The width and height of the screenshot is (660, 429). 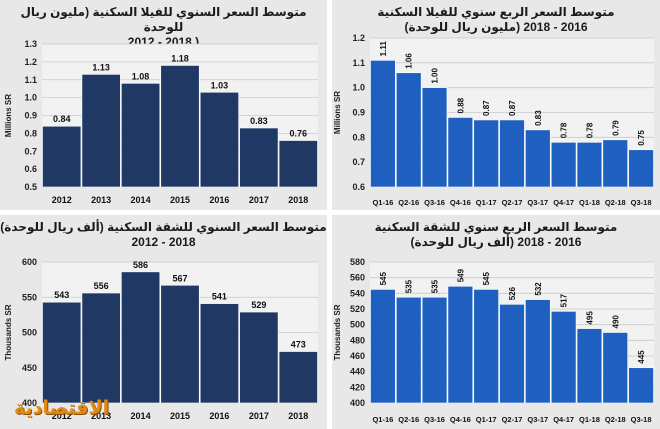 What do you see at coordinates (615, 128) in the screenshot?
I see `data-label: 0.79` at bounding box center [615, 128].